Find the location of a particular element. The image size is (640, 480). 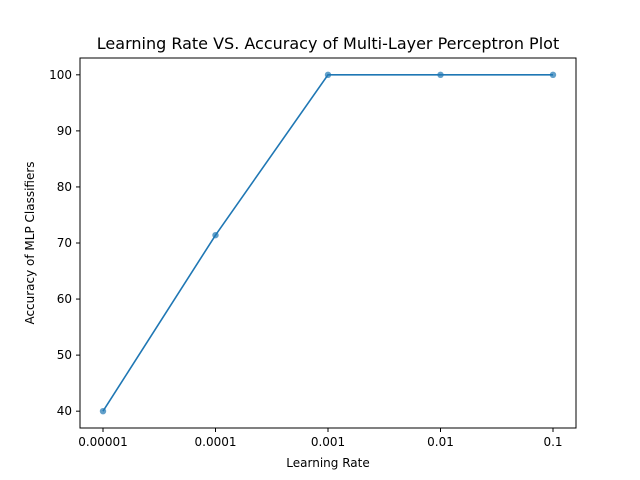

x-tick-label: 0.001 is located at coordinates (328, 442).